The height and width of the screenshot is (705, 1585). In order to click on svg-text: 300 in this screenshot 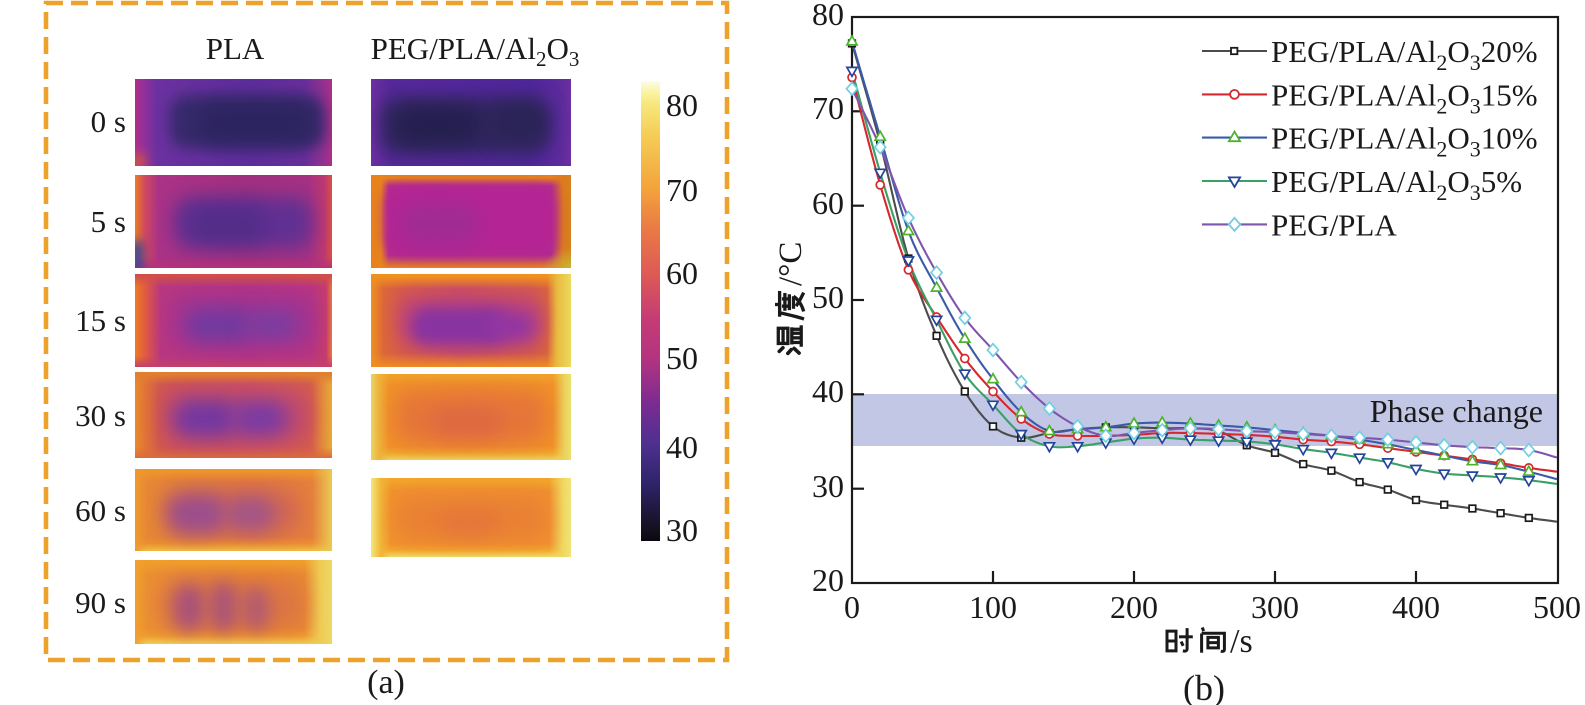, I will do `click(1275, 607)`.